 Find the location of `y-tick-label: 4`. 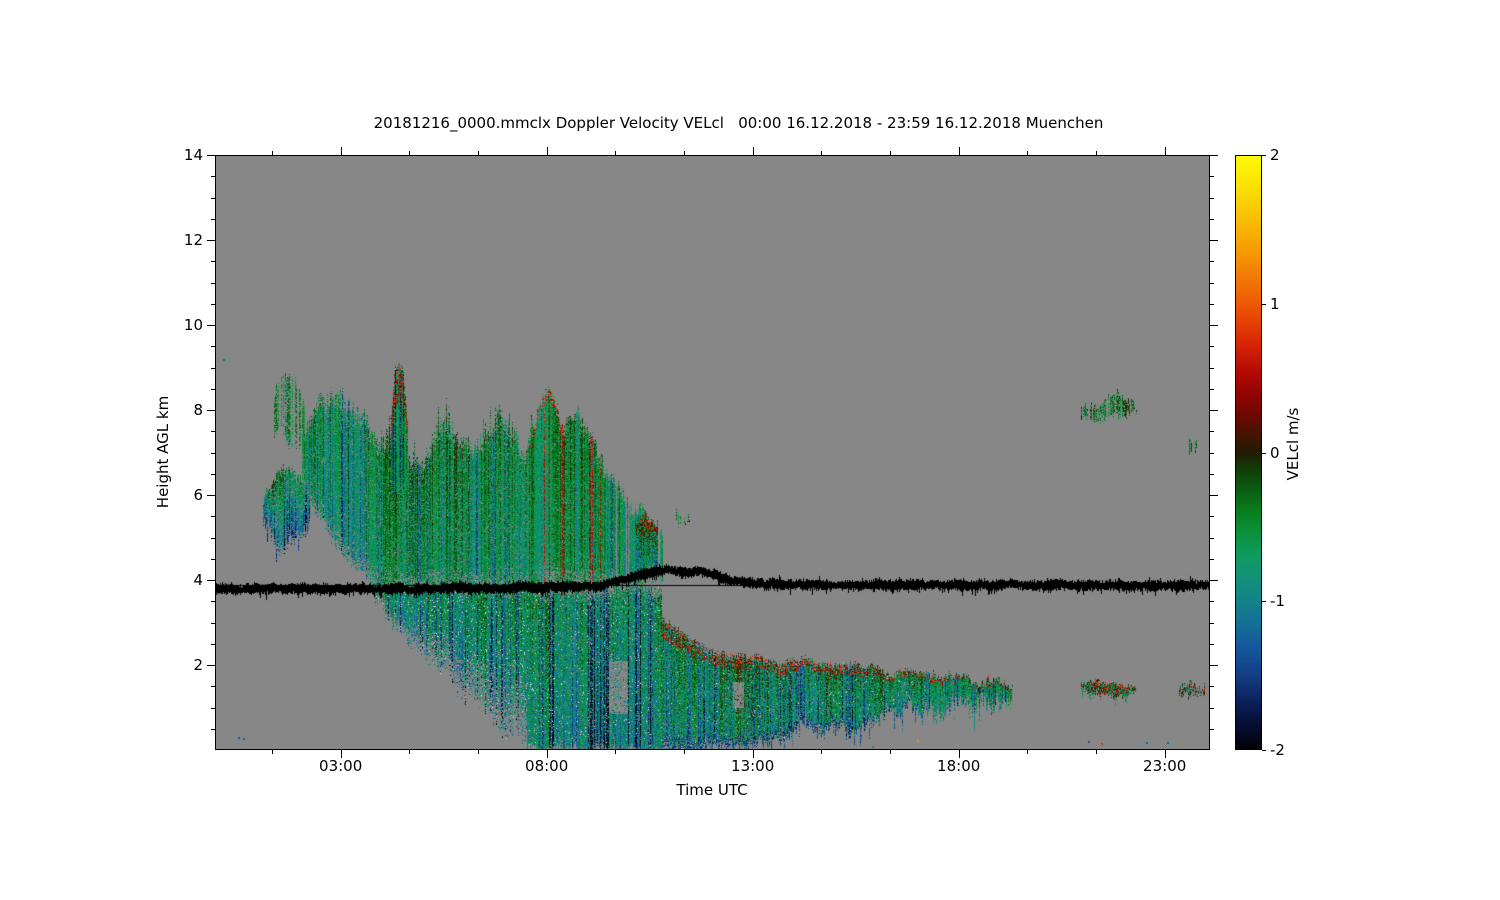

y-tick-label: 4 is located at coordinates (198, 580).